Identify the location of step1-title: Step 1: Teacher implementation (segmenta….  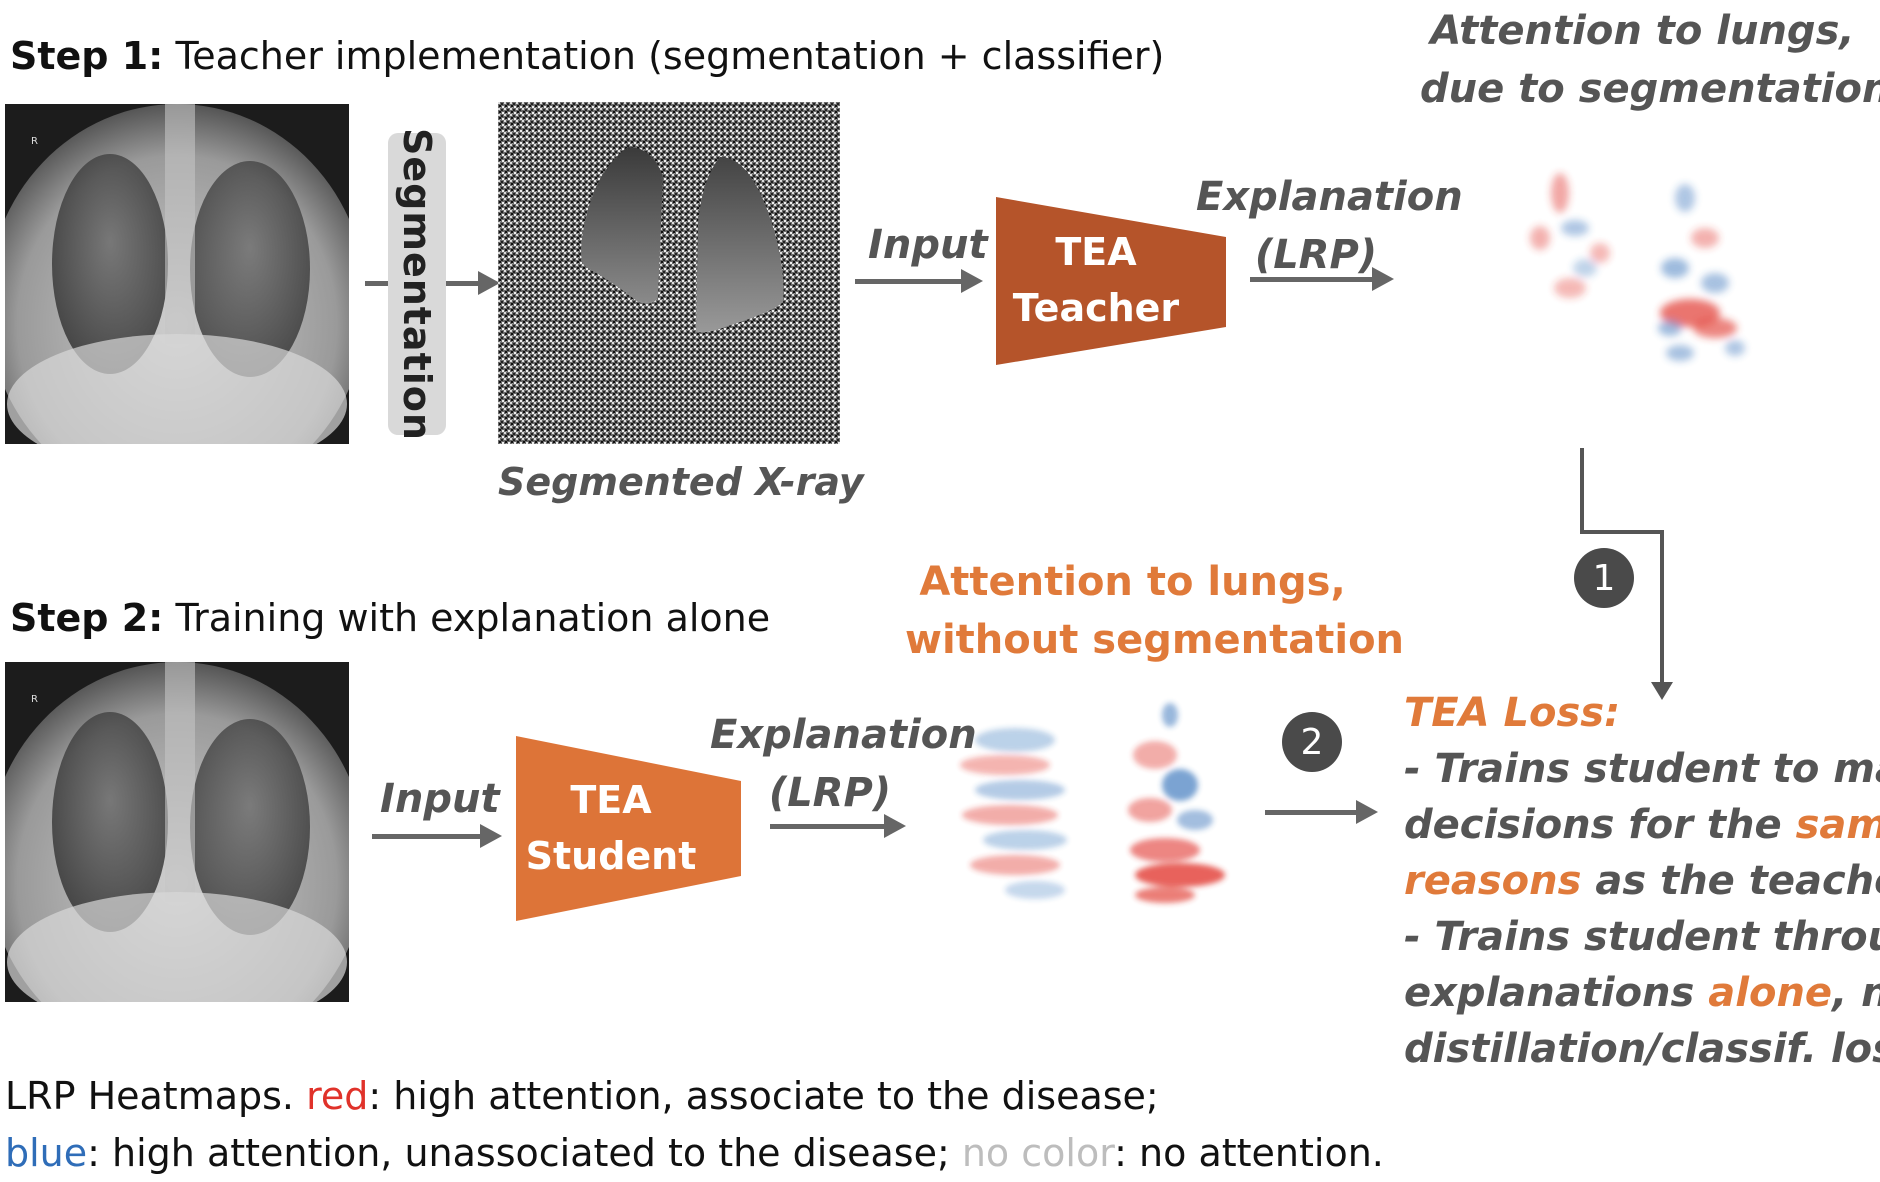
(587, 56).